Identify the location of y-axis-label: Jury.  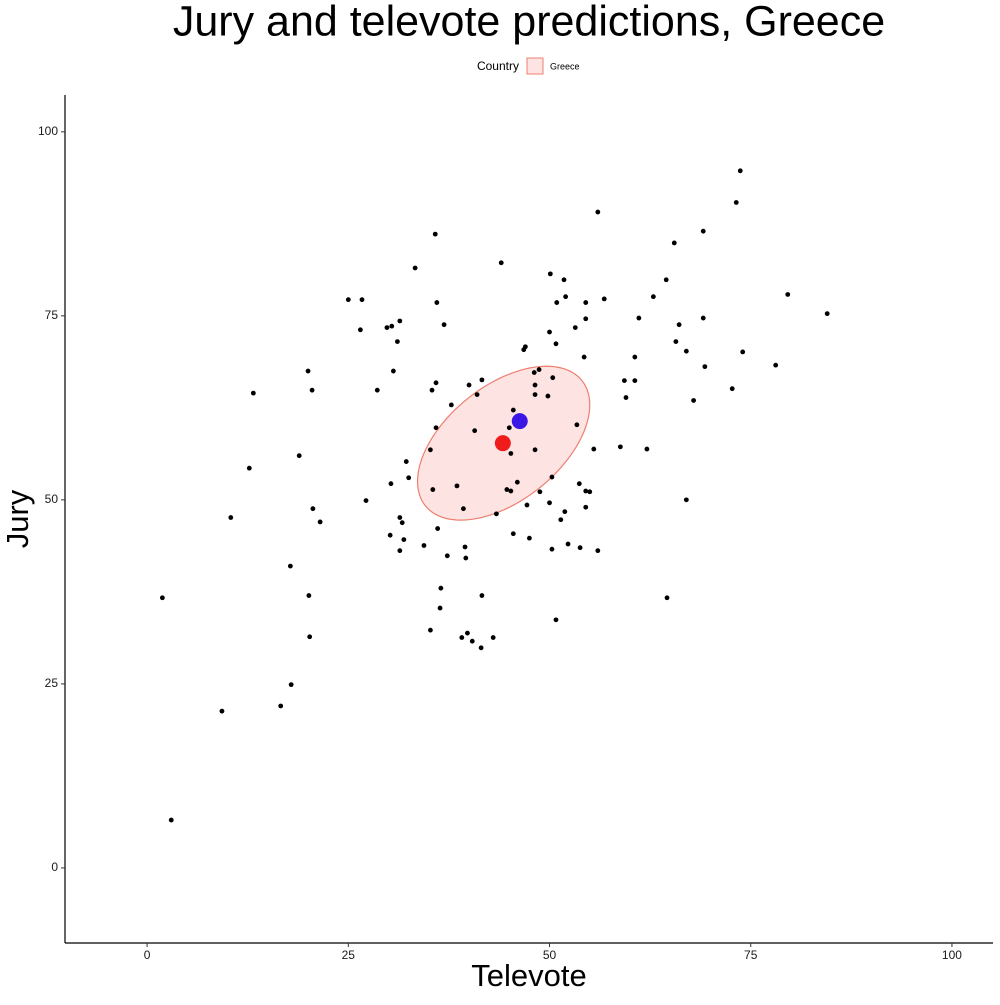
(17, 518).